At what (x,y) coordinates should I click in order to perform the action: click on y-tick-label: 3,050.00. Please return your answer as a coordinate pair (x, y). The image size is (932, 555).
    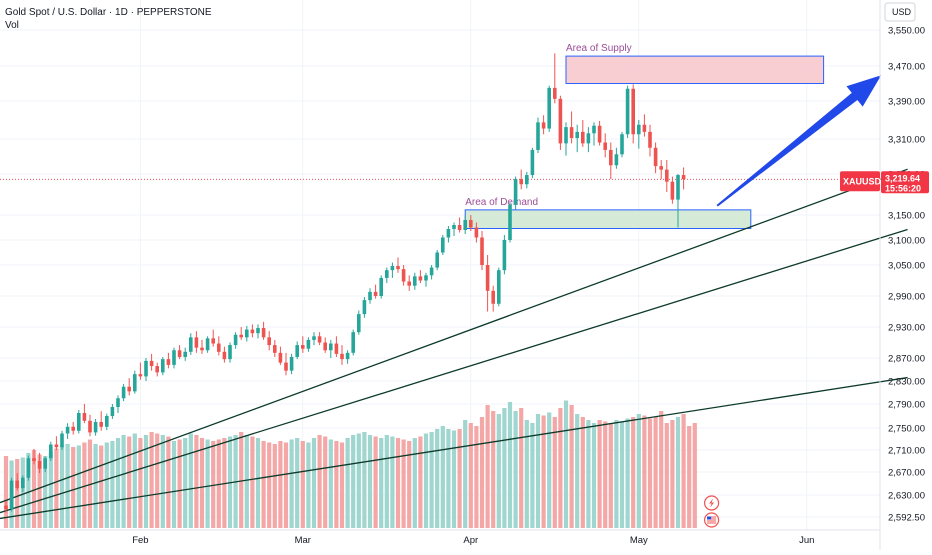
    Looking at the image, I should click on (906, 266).